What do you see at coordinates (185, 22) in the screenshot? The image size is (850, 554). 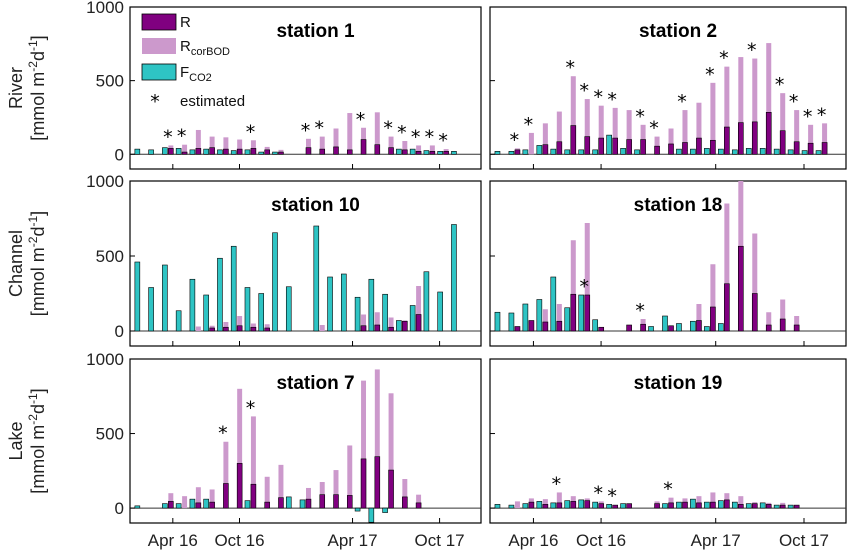 I see `legend-label: R` at bounding box center [185, 22].